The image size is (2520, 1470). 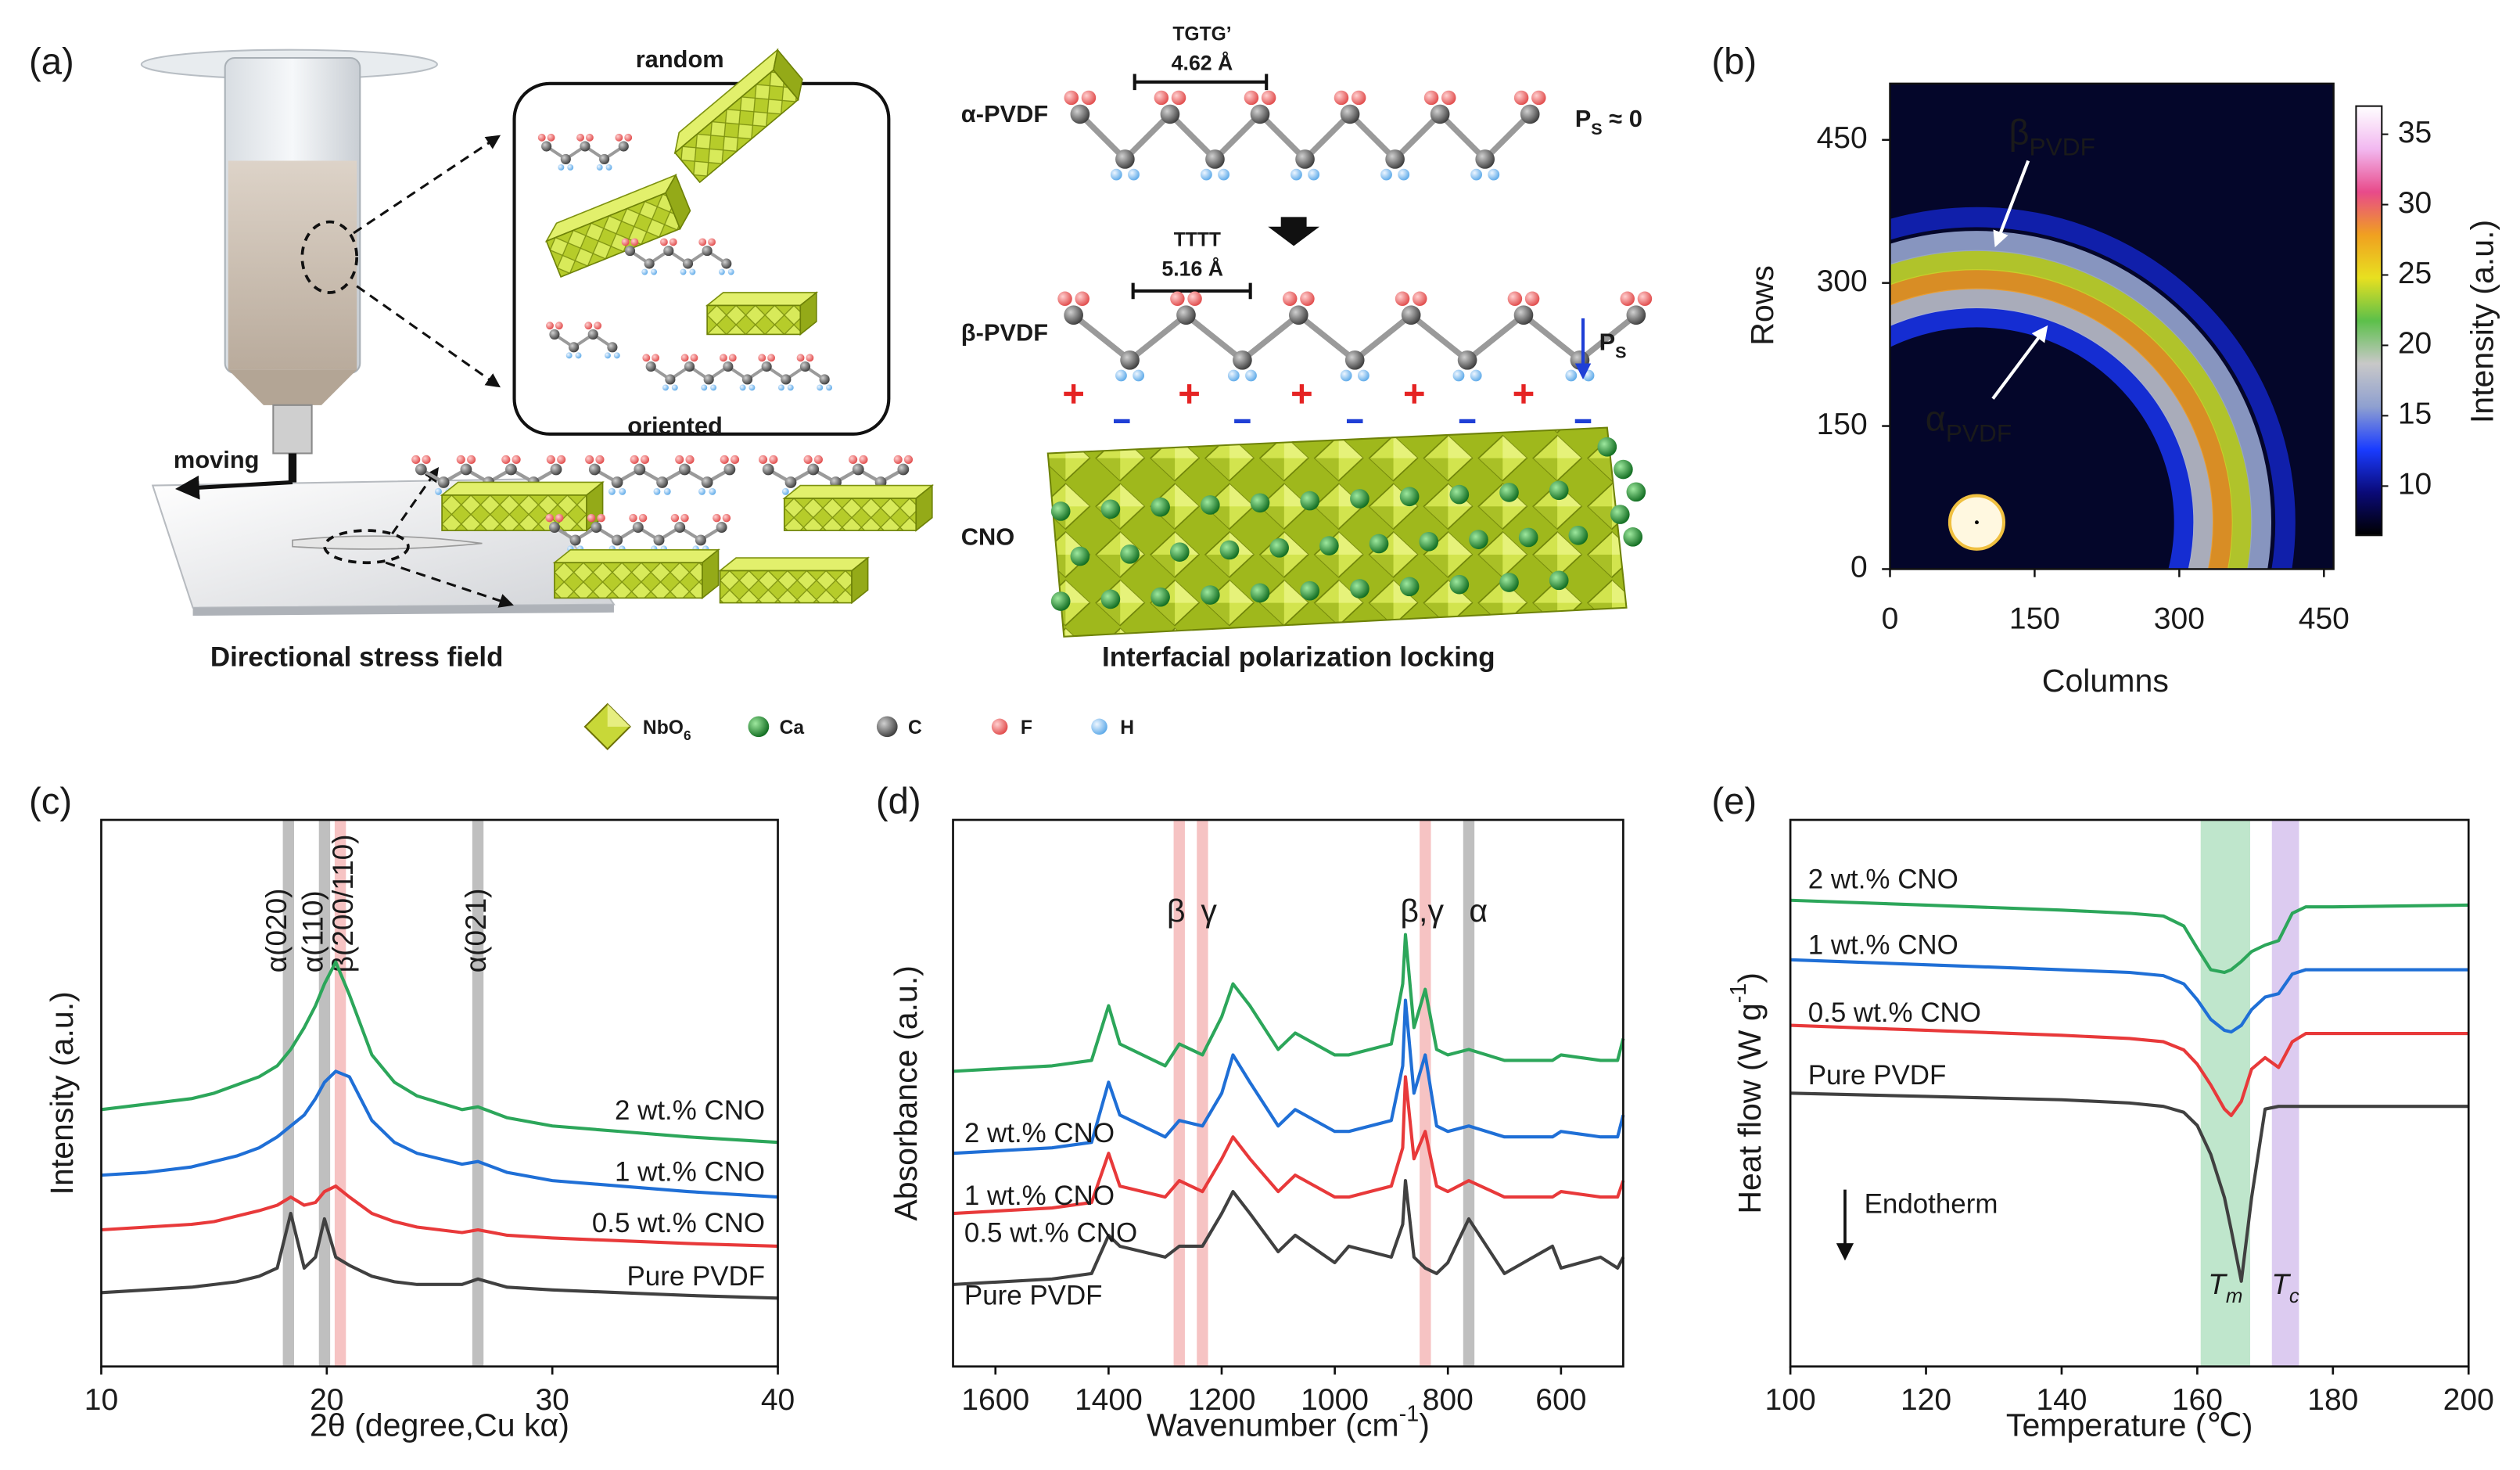 What do you see at coordinates (357, 657) in the screenshot?
I see `stress-caption: Directional stress field` at bounding box center [357, 657].